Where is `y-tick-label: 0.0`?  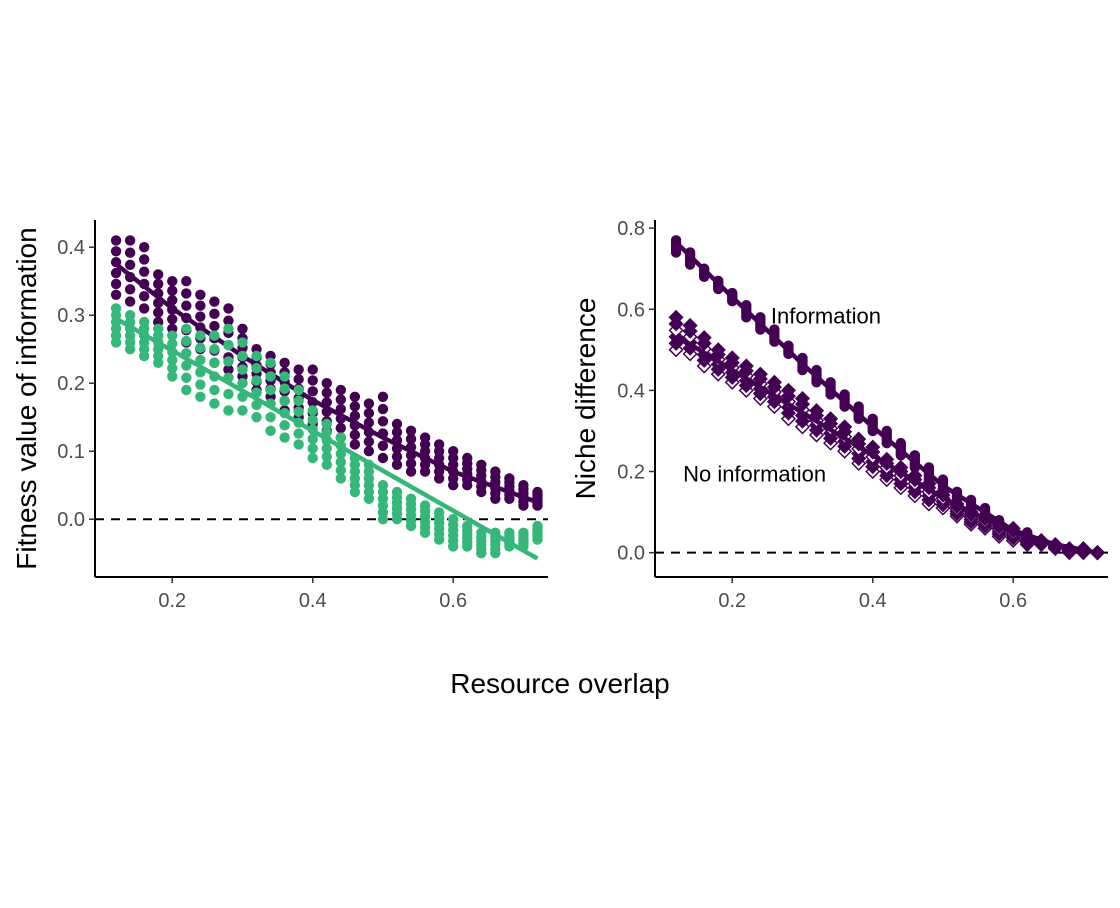
y-tick-label: 0.0 is located at coordinates (71, 520).